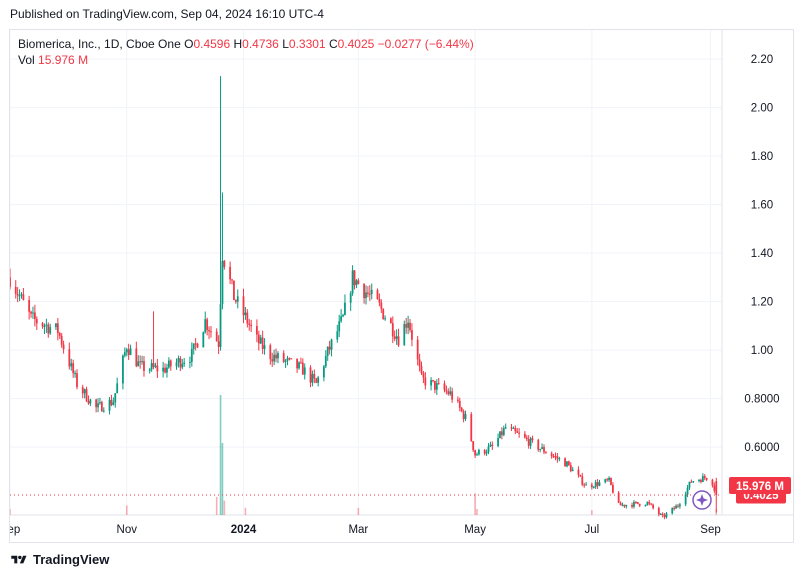 This screenshot has height=578, width=804. I want to click on footer-brand: TradingView, so click(59, 559).